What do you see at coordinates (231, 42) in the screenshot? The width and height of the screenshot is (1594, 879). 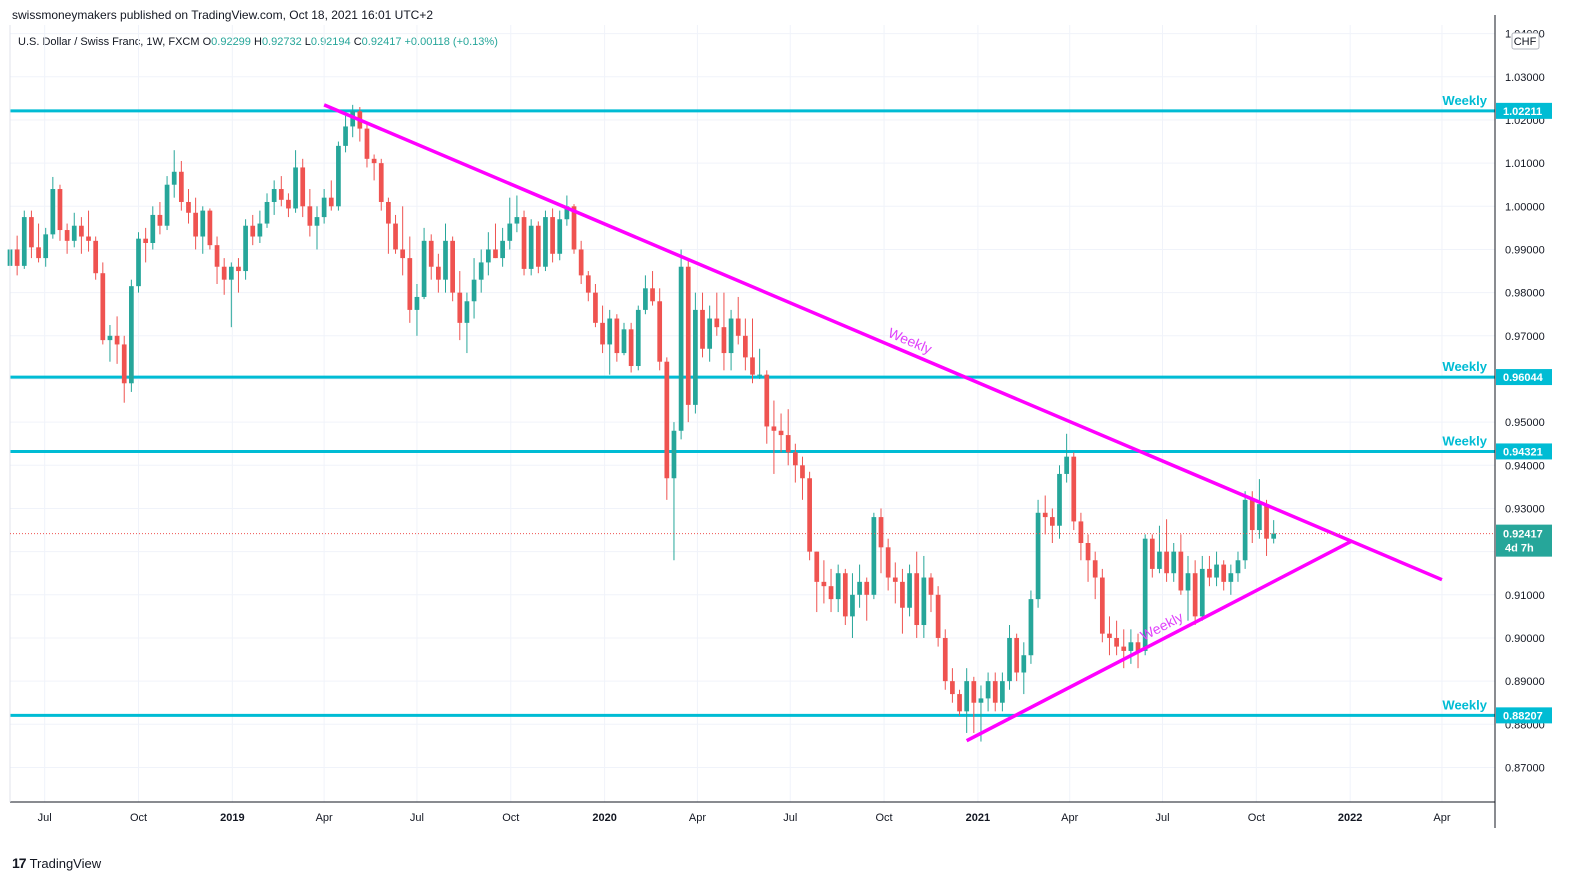 I see `ohlc-open-value: 0.92299` at bounding box center [231, 42].